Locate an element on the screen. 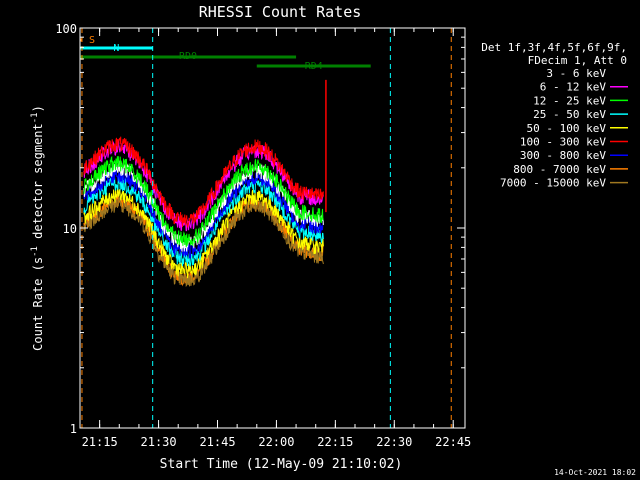 The image size is (640, 480). y-tick-label: 1 is located at coordinates (73, 429).